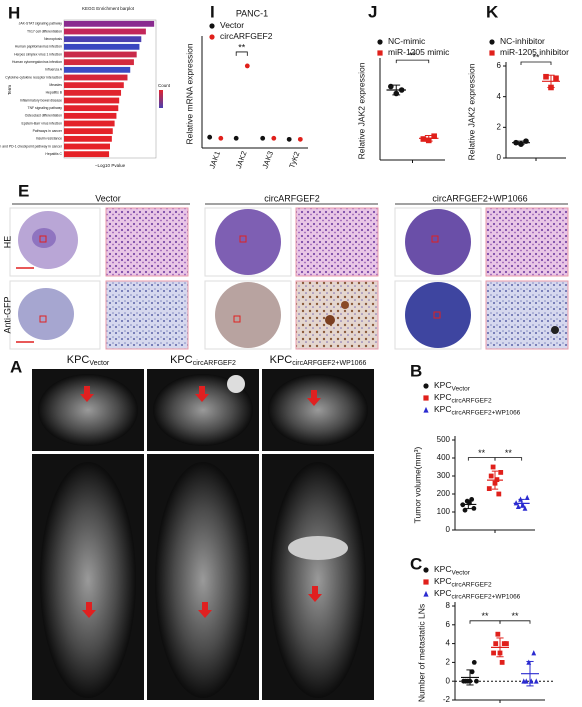 The width and height of the screenshot is (582, 707). I want to click on category-label: Cytokine-cytokine receptor interaction, so click(33, 77).